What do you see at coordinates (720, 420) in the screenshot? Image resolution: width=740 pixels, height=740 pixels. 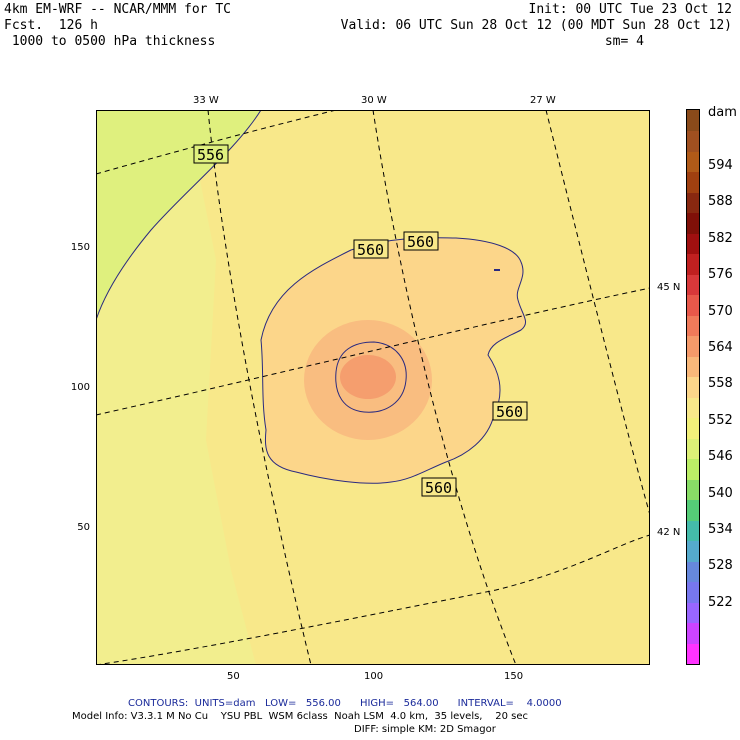 I see `colorbar-label: 552` at bounding box center [720, 420].